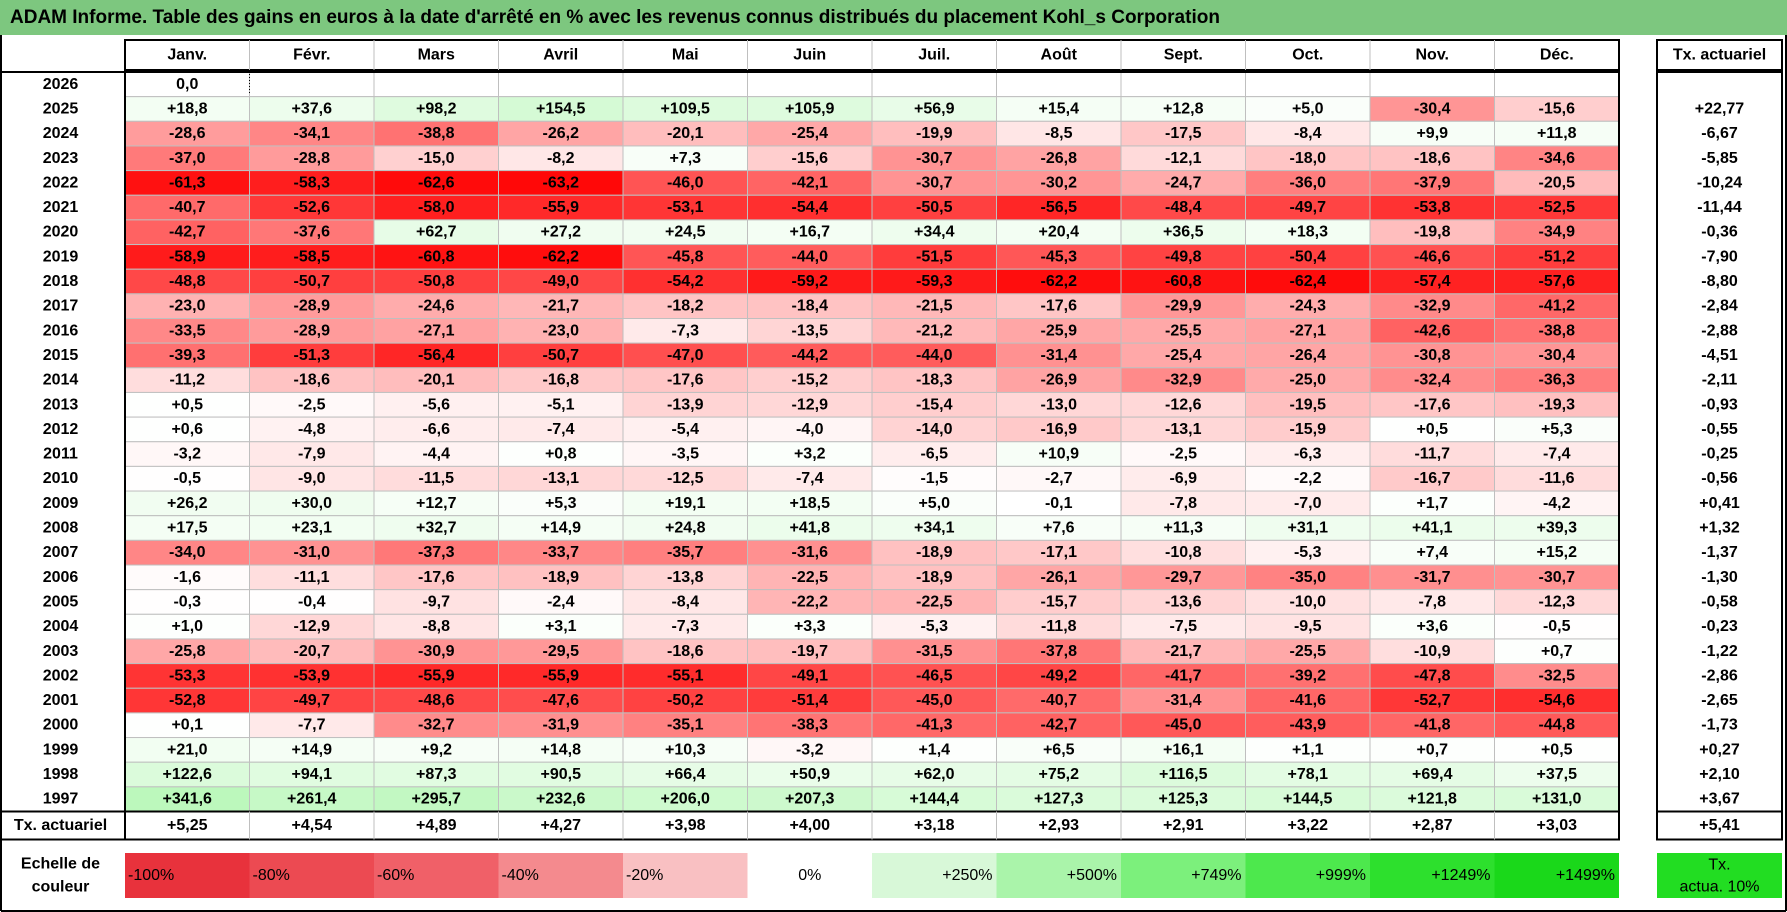 The width and height of the screenshot is (1787, 912). Describe the element at coordinates (934, 182) in the screenshot. I see `value-text: -30,7` at that location.